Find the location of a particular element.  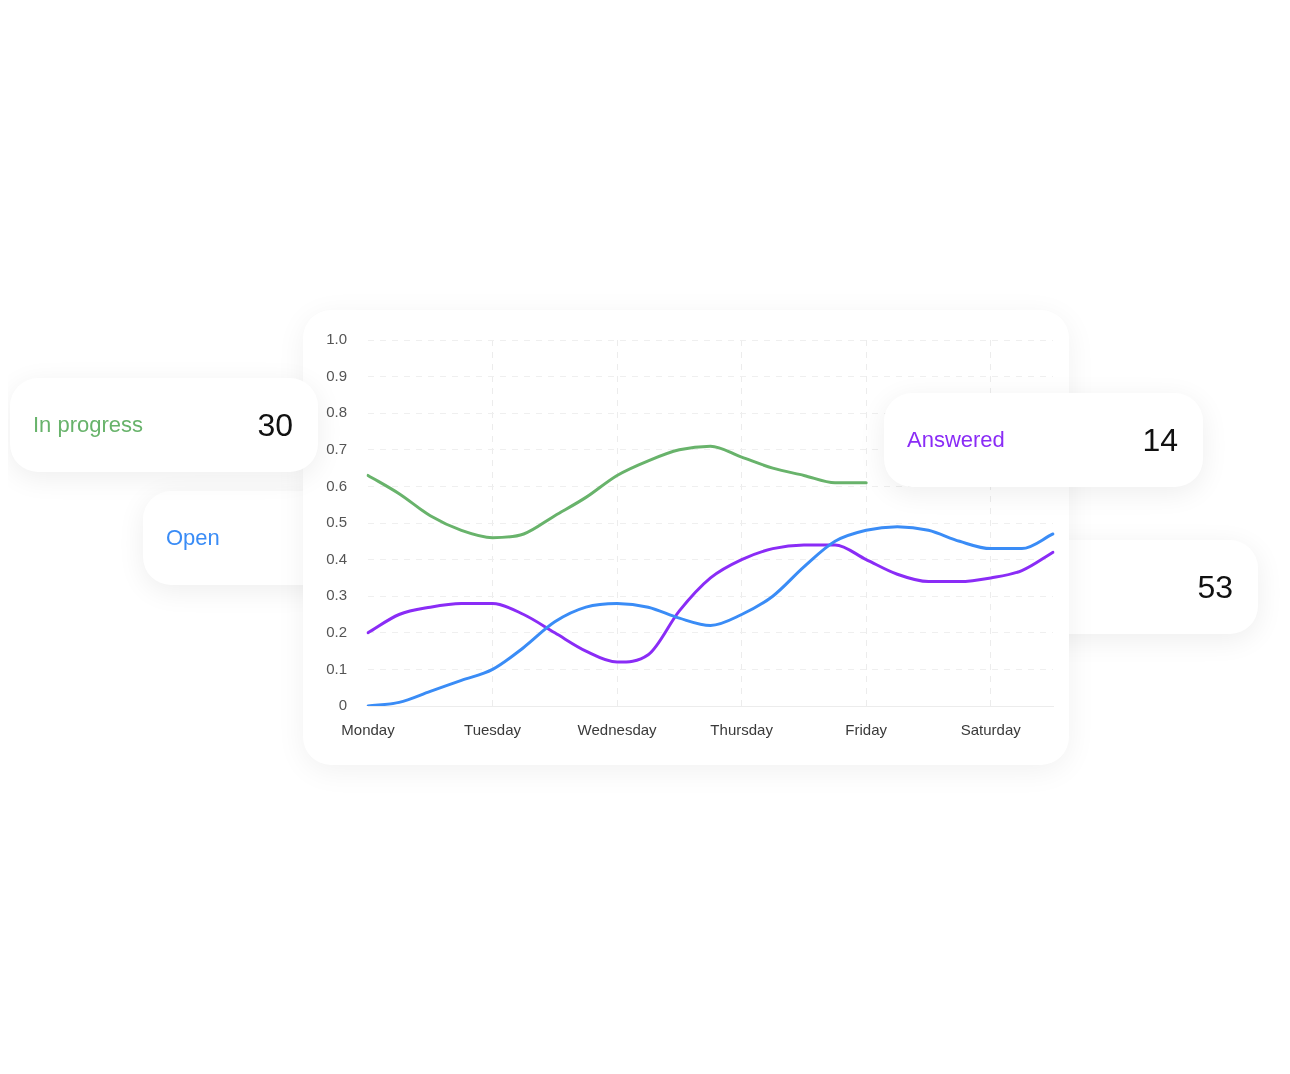

x-tick-label: Thursday is located at coordinates (742, 730).